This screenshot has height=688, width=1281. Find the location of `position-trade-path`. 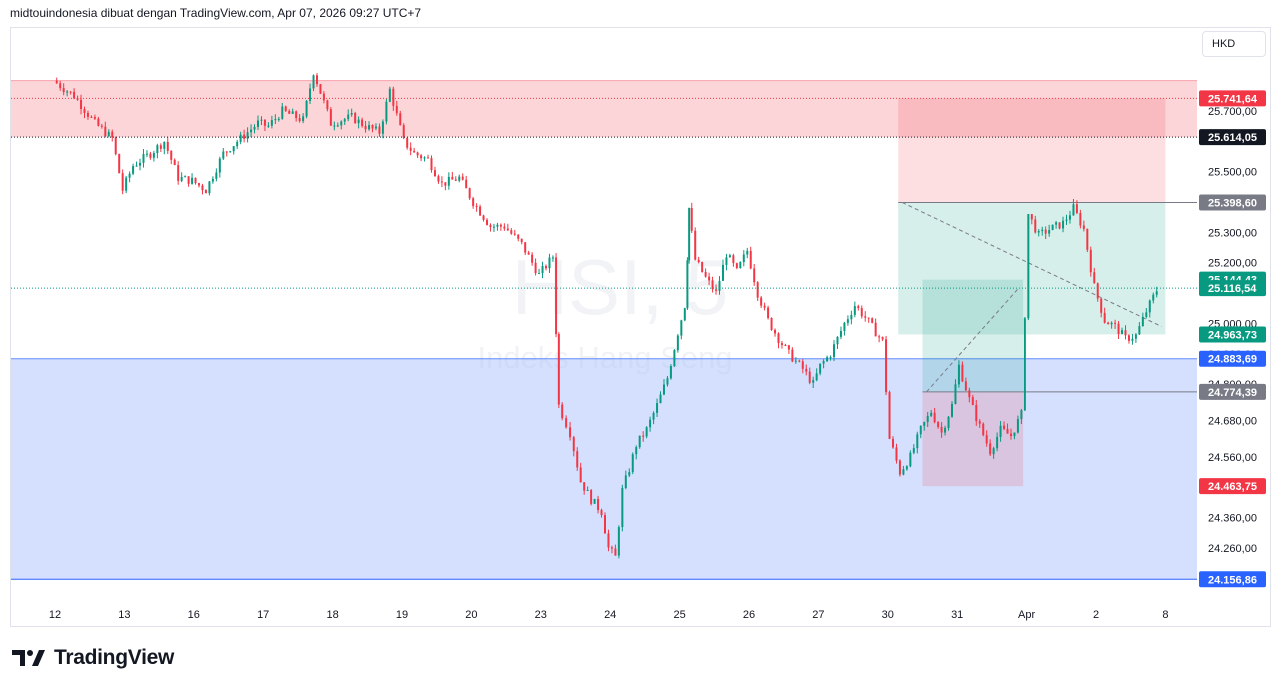

position-trade-path is located at coordinates (973, 340).